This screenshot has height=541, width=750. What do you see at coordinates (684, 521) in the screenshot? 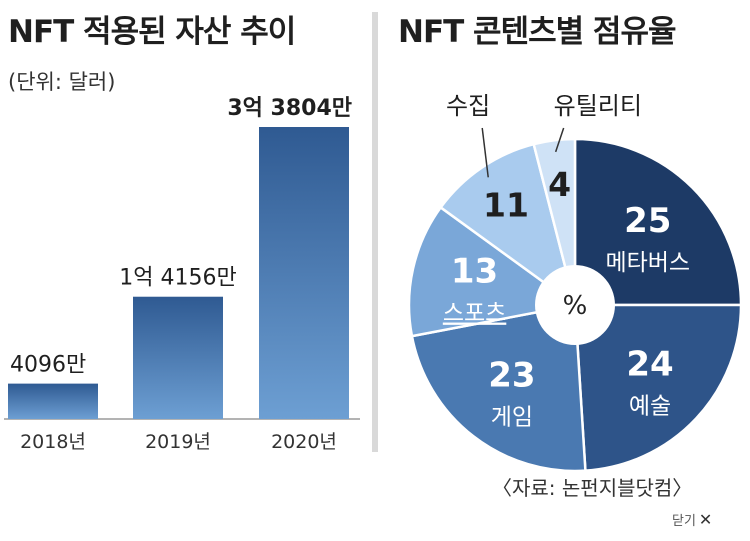
I see `close-label: 닫기` at bounding box center [684, 521].